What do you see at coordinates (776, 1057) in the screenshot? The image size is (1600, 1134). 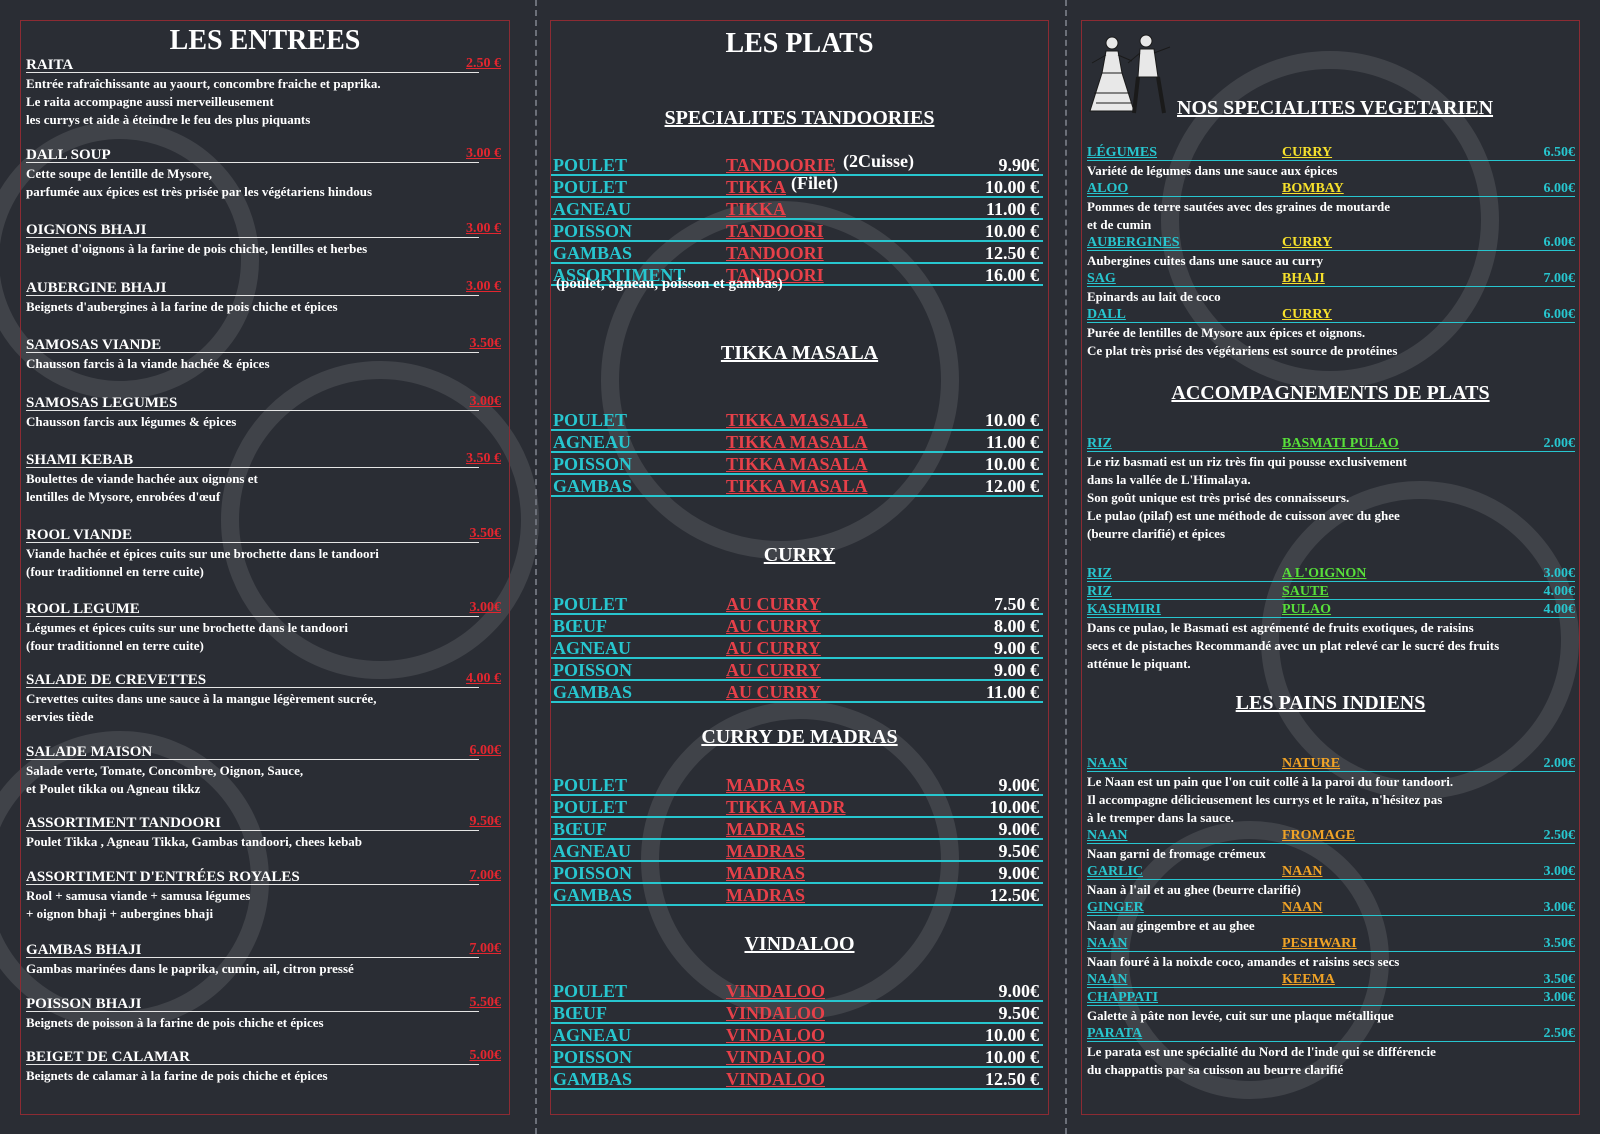 I see `plat-preparation: VINDALOO` at bounding box center [776, 1057].